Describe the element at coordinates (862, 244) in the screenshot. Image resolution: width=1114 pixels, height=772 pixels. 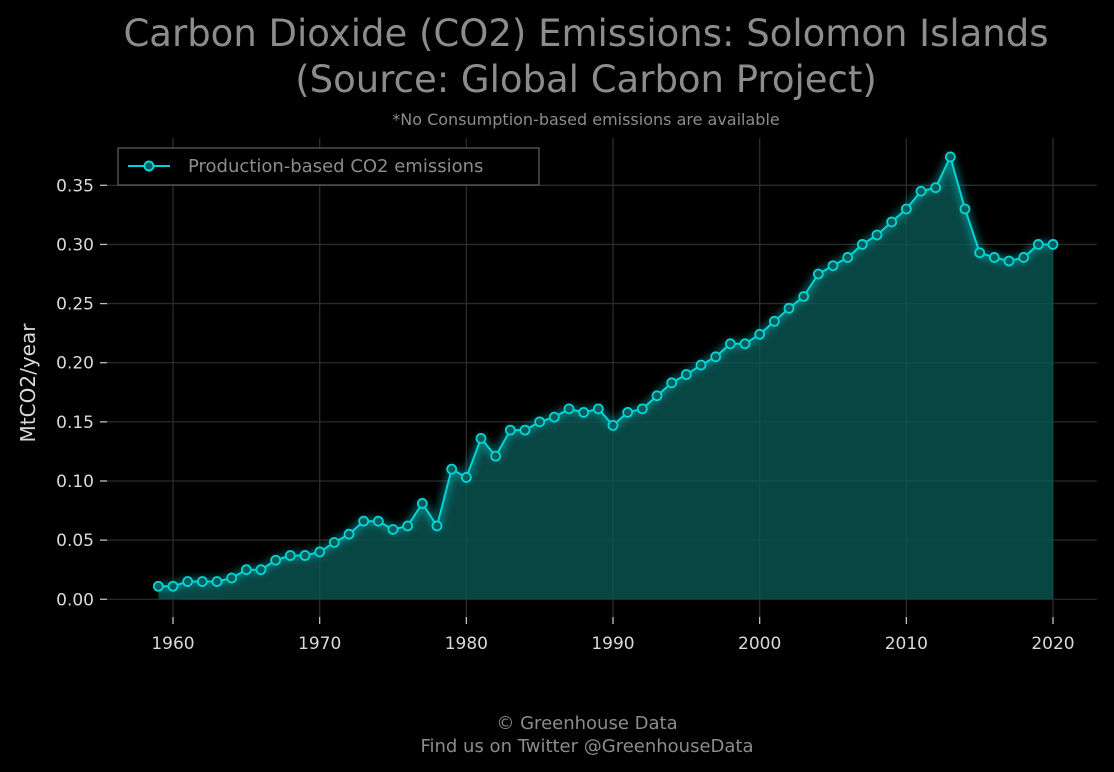
I see `data-point-2007` at that location.